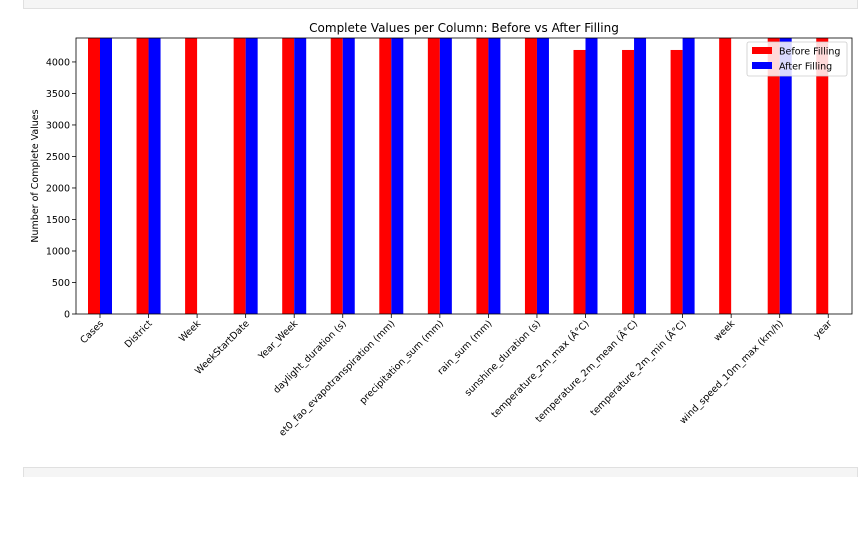 This screenshot has width=863, height=557. What do you see at coordinates (190, 331) in the screenshot?
I see `x-tick-label: Week` at bounding box center [190, 331].